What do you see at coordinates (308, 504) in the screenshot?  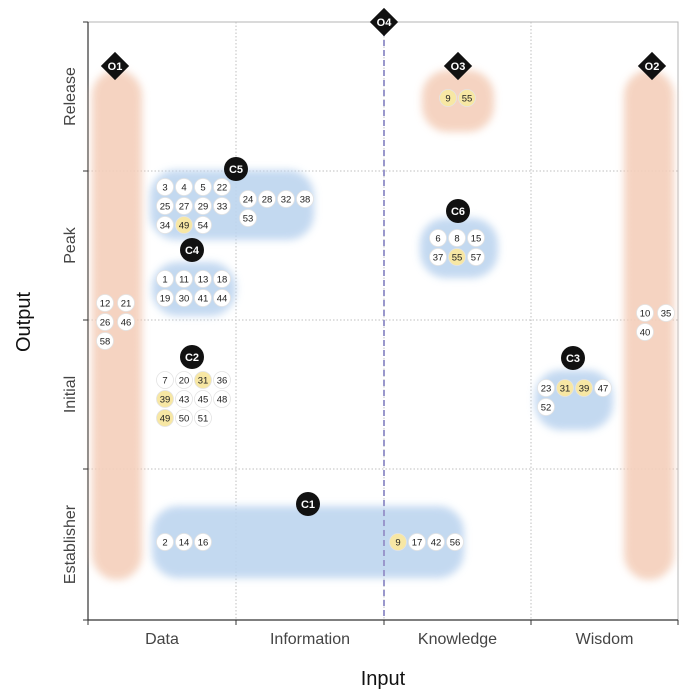 I see `cluster-badge-c1` at bounding box center [308, 504].